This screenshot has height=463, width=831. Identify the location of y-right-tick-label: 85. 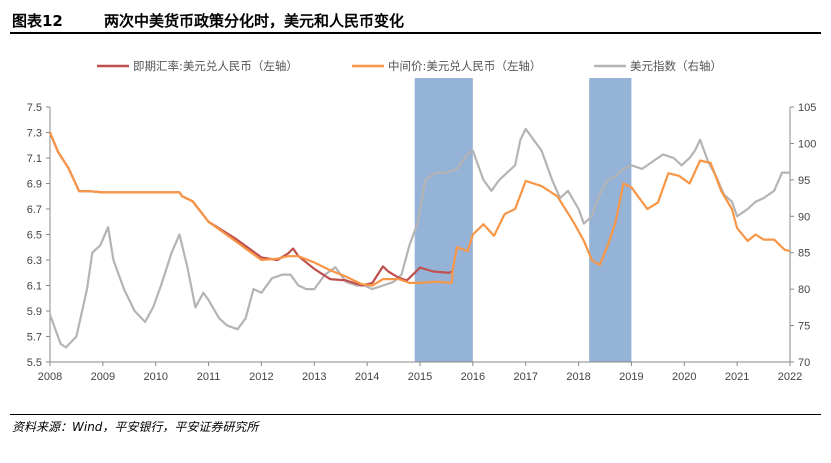
(804, 254).